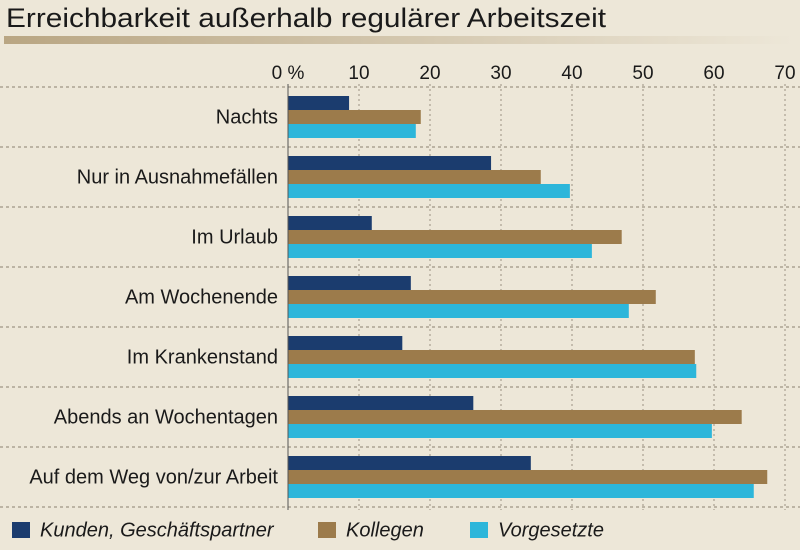 The image size is (800, 550). I want to click on x-tick-label: 30, so click(500, 73).